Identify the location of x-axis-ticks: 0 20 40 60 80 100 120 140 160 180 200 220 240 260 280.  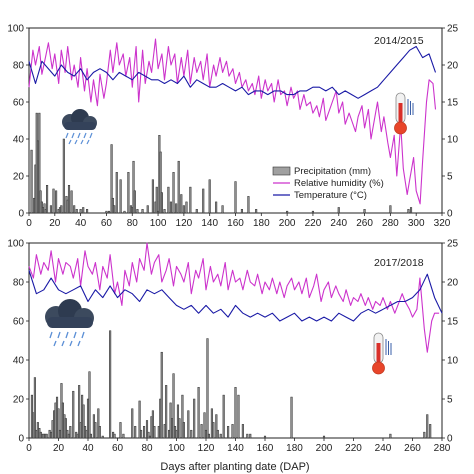
(238, 446).